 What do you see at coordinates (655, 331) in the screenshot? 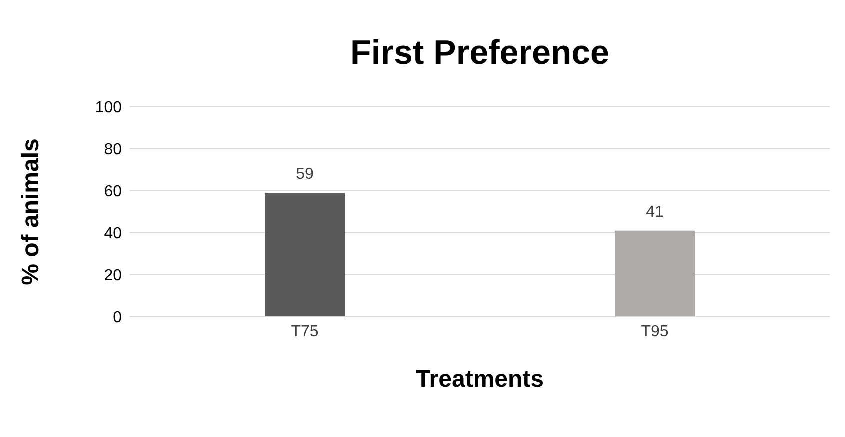
I see `x-tick-label: T95` at bounding box center [655, 331].